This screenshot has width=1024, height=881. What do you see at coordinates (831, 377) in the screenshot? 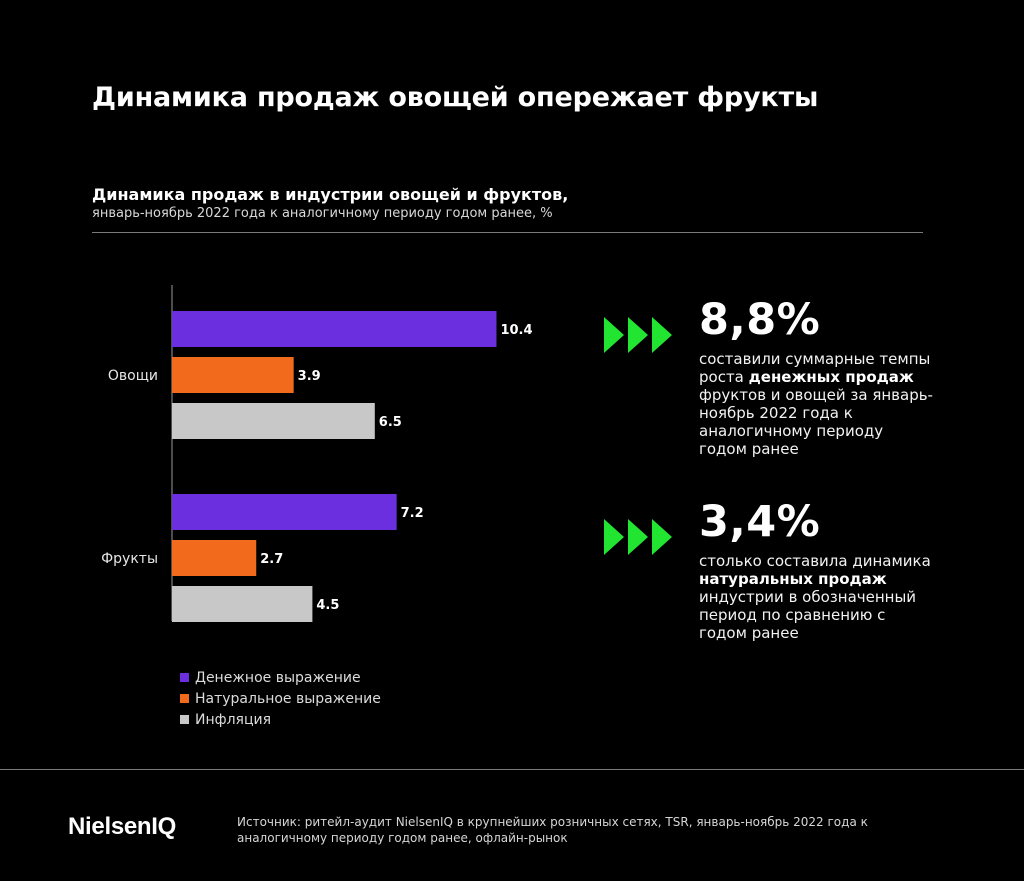
I see `stat-text-money-bold: денежных продаж` at bounding box center [831, 377].